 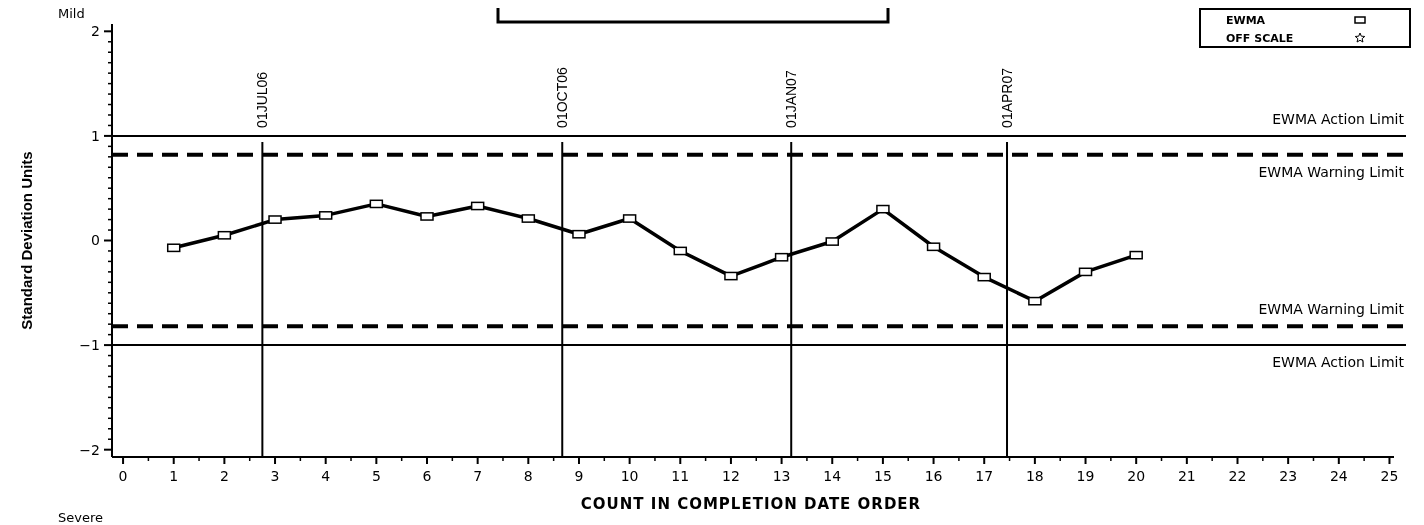 What do you see at coordinates (1338, 476) in the screenshot?
I see `x-tick-label: 24` at bounding box center [1338, 476].